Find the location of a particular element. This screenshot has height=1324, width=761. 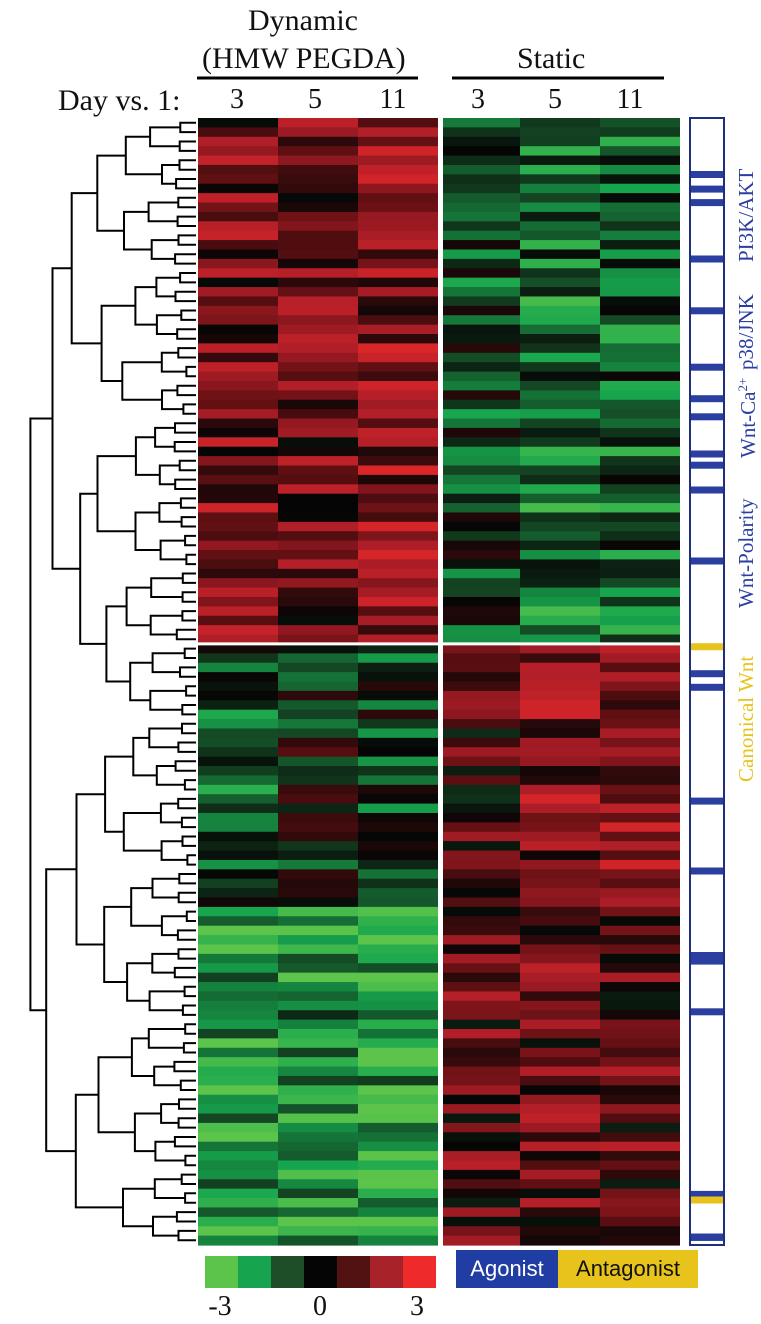

antagonist-mark is located at coordinates (707, 1200).